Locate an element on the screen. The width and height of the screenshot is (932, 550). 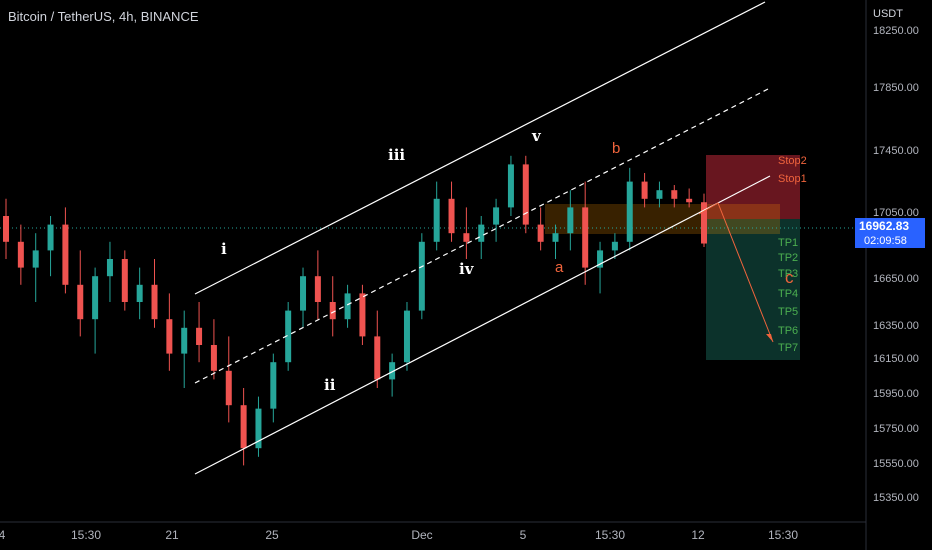
y-tick-label: 15750.00 is located at coordinates (896, 429).